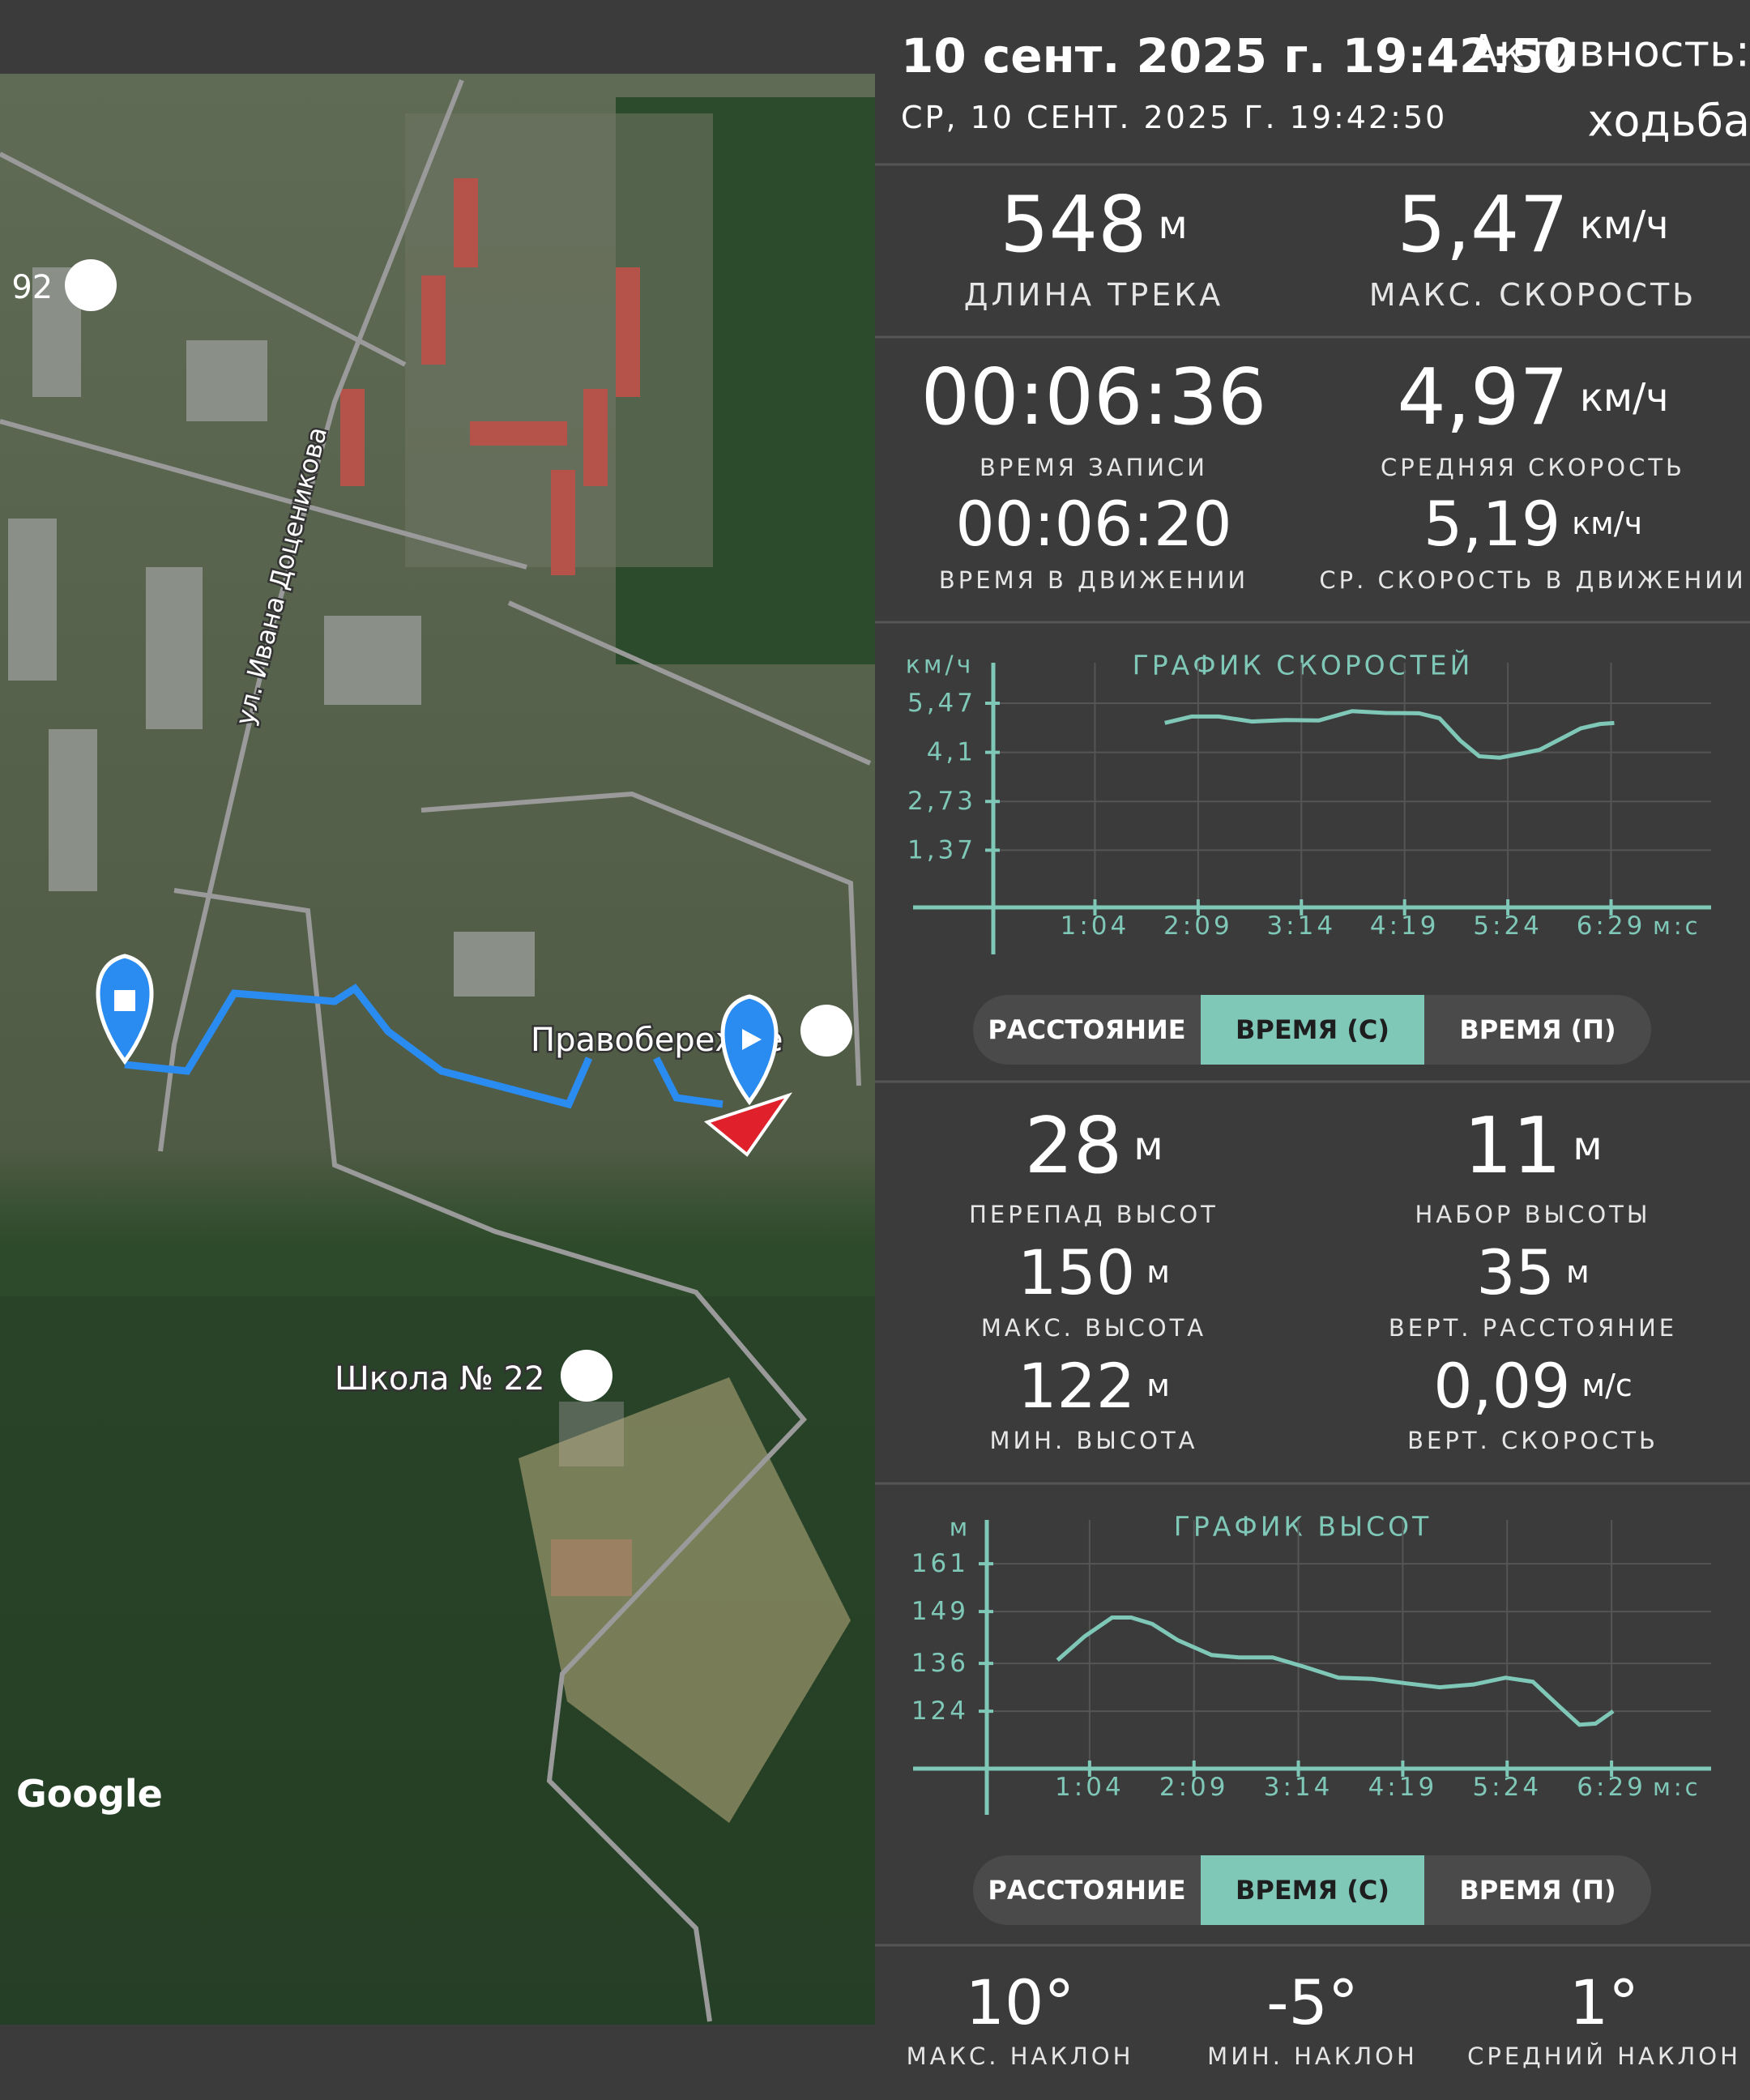  I want to click on value: 548, so click(1073, 225).